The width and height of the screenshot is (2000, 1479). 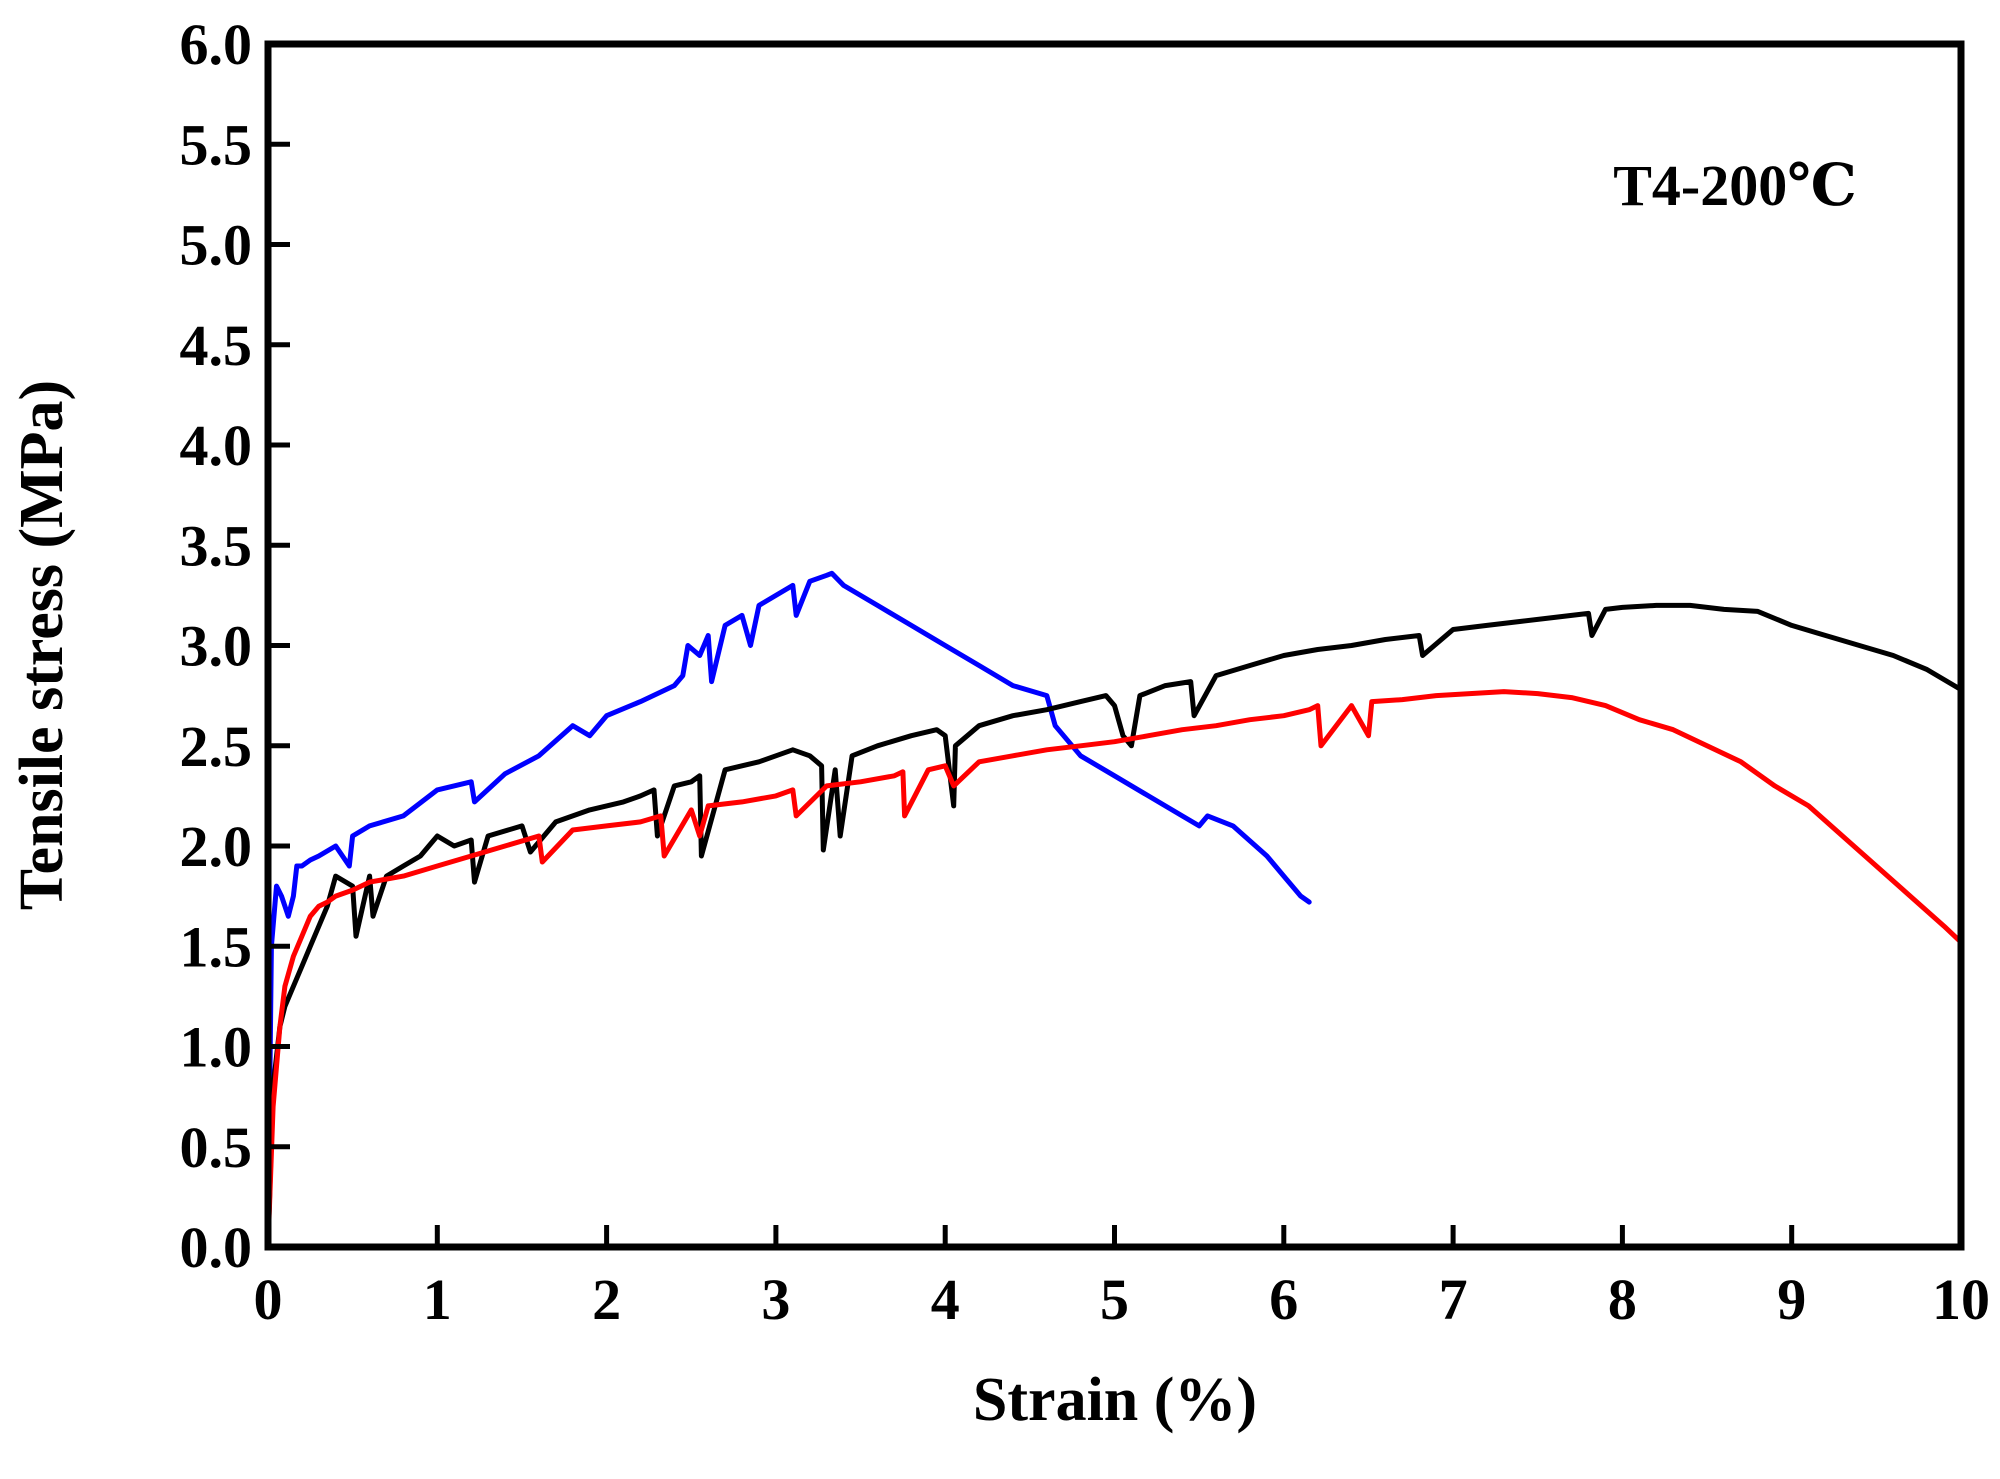 What do you see at coordinates (216, 746) in the screenshot?
I see `y-tick-label: 2.5` at bounding box center [216, 746].